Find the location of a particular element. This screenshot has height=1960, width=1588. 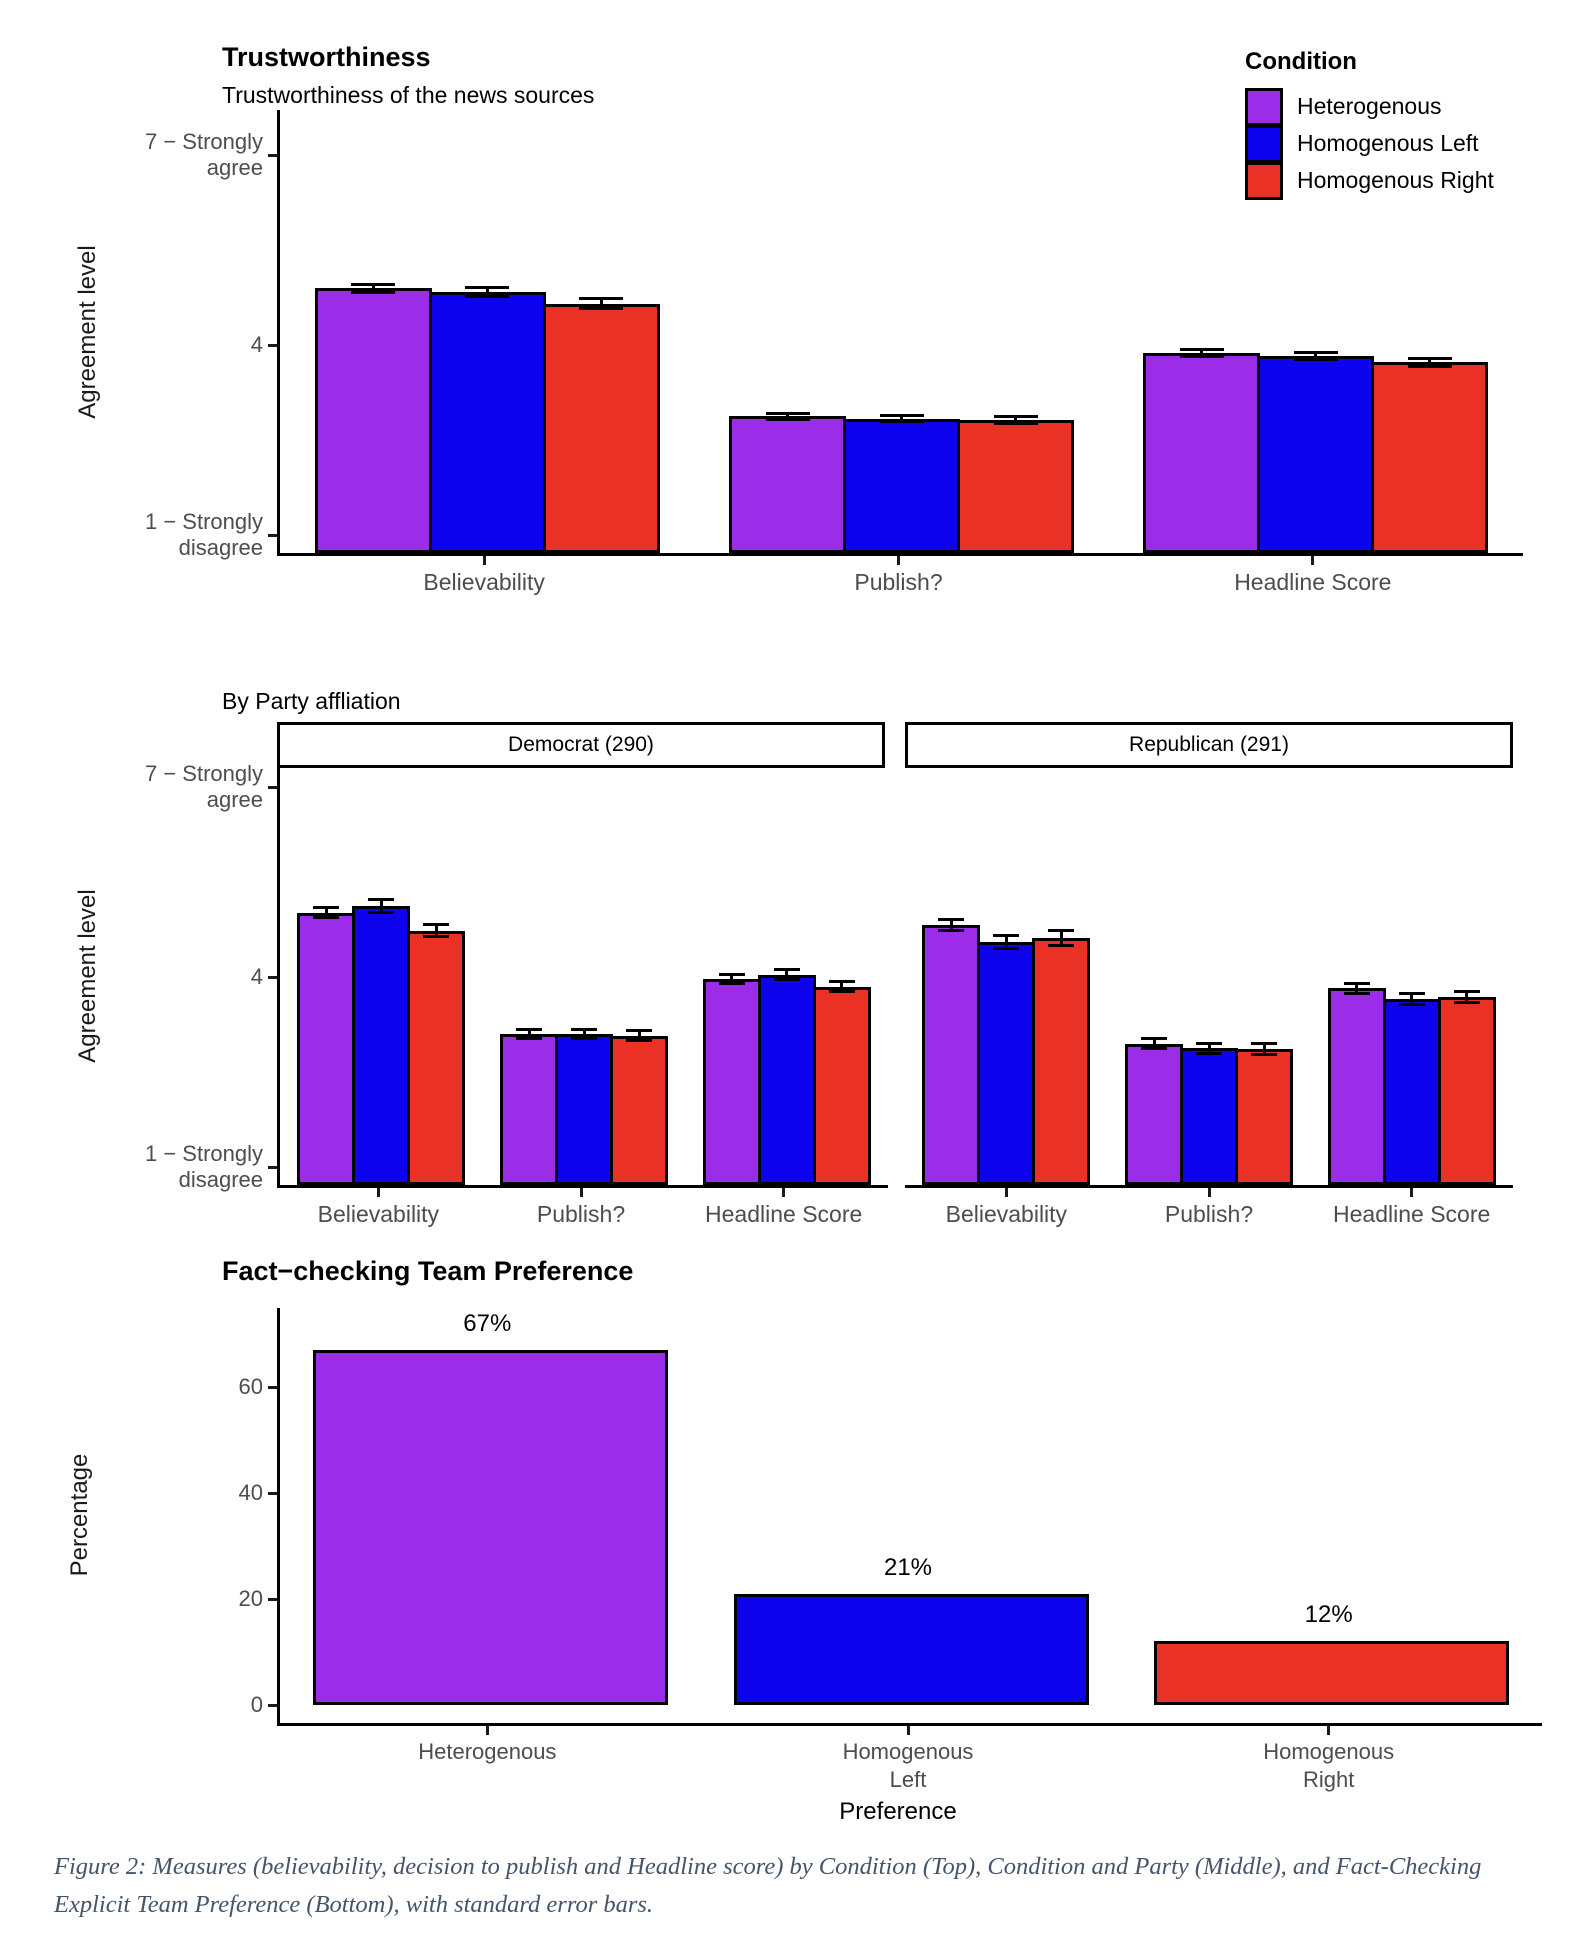

chart-title: Trustworthiness is located at coordinates (326, 57).